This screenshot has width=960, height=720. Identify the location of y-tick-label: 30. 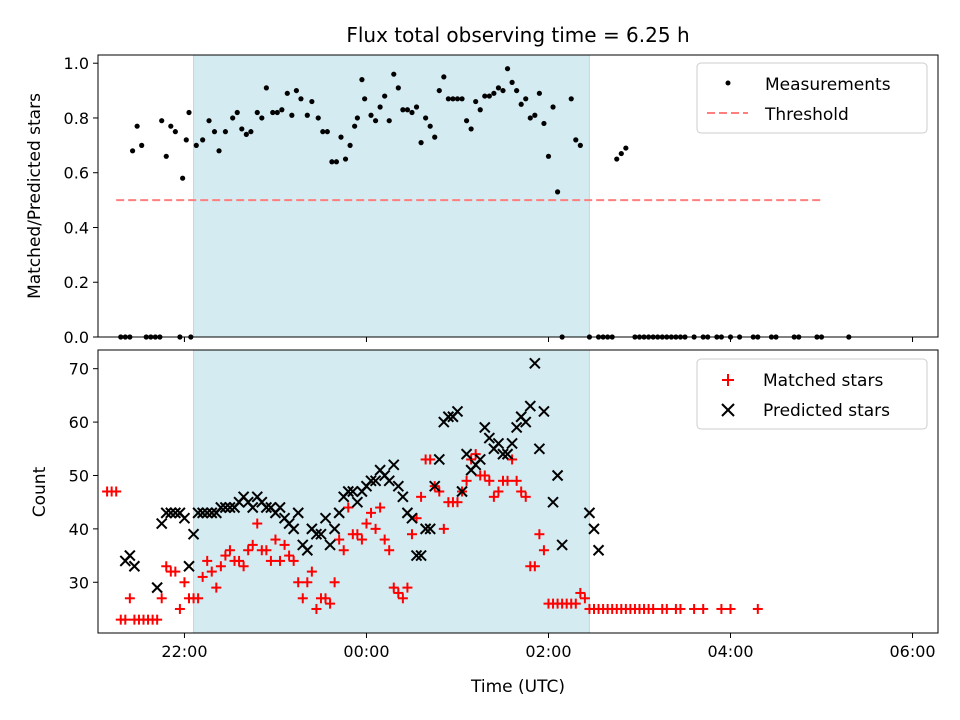
(79, 582).